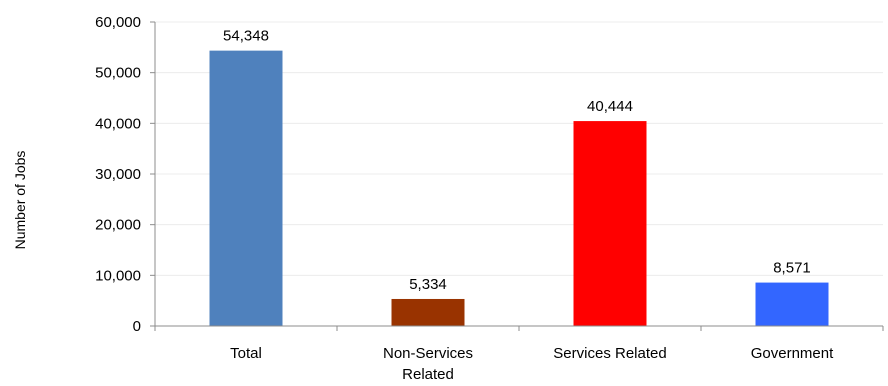  I want to click on y-tick-label: 30,000, so click(118, 174).